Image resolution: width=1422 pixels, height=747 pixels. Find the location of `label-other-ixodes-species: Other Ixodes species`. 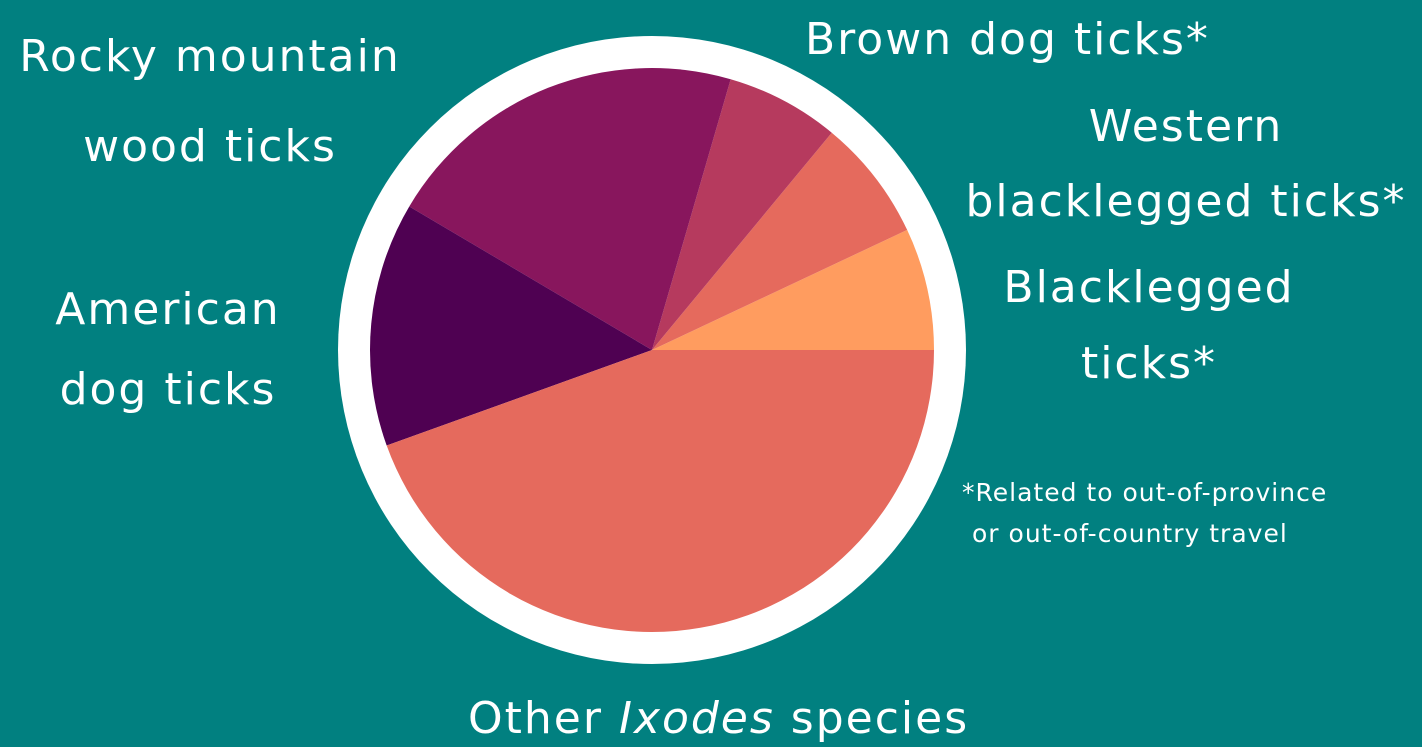

label-other-ixodes-species: Other Ixodes species is located at coordinates (718, 719).